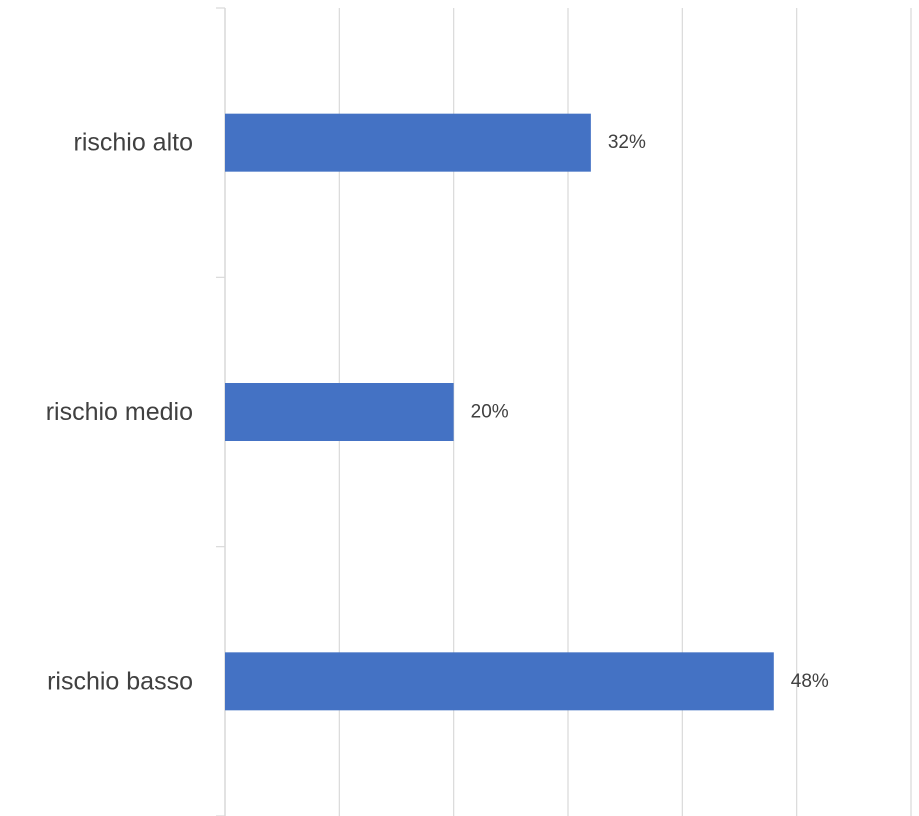  I want to click on category-label-2: rischio basso, so click(120, 681).